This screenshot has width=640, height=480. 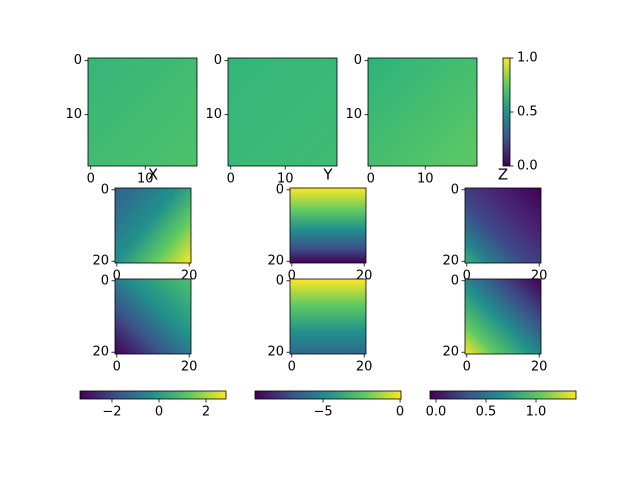 What do you see at coordinates (503, 175) in the screenshot?
I see `axes-title: Z` at bounding box center [503, 175].